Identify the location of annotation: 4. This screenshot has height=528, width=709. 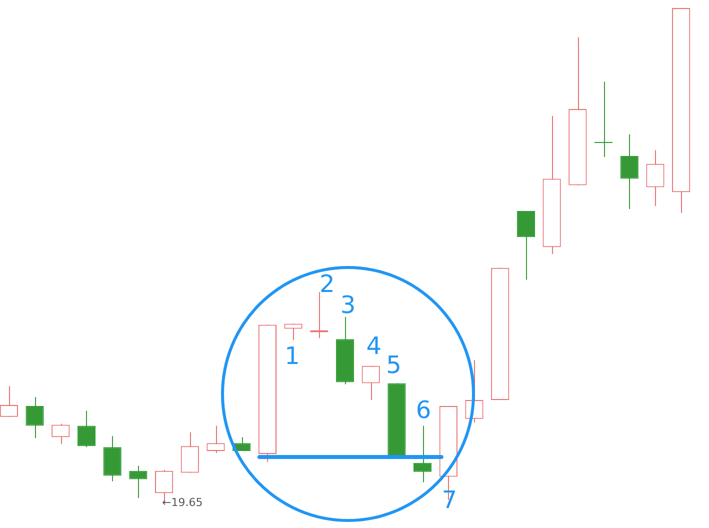
(374, 346).